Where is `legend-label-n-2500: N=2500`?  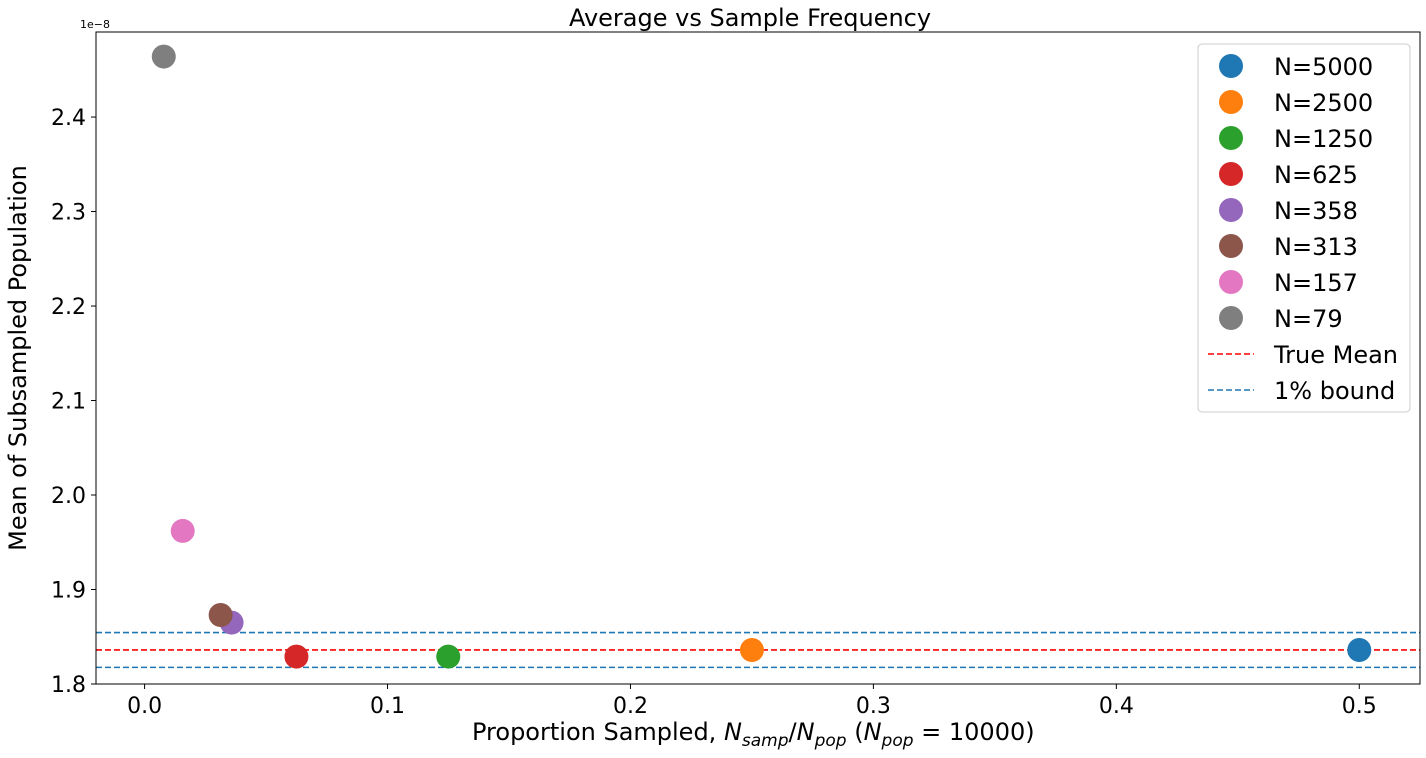
legend-label-n-2500: N=2500 is located at coordinates (1323, 103).